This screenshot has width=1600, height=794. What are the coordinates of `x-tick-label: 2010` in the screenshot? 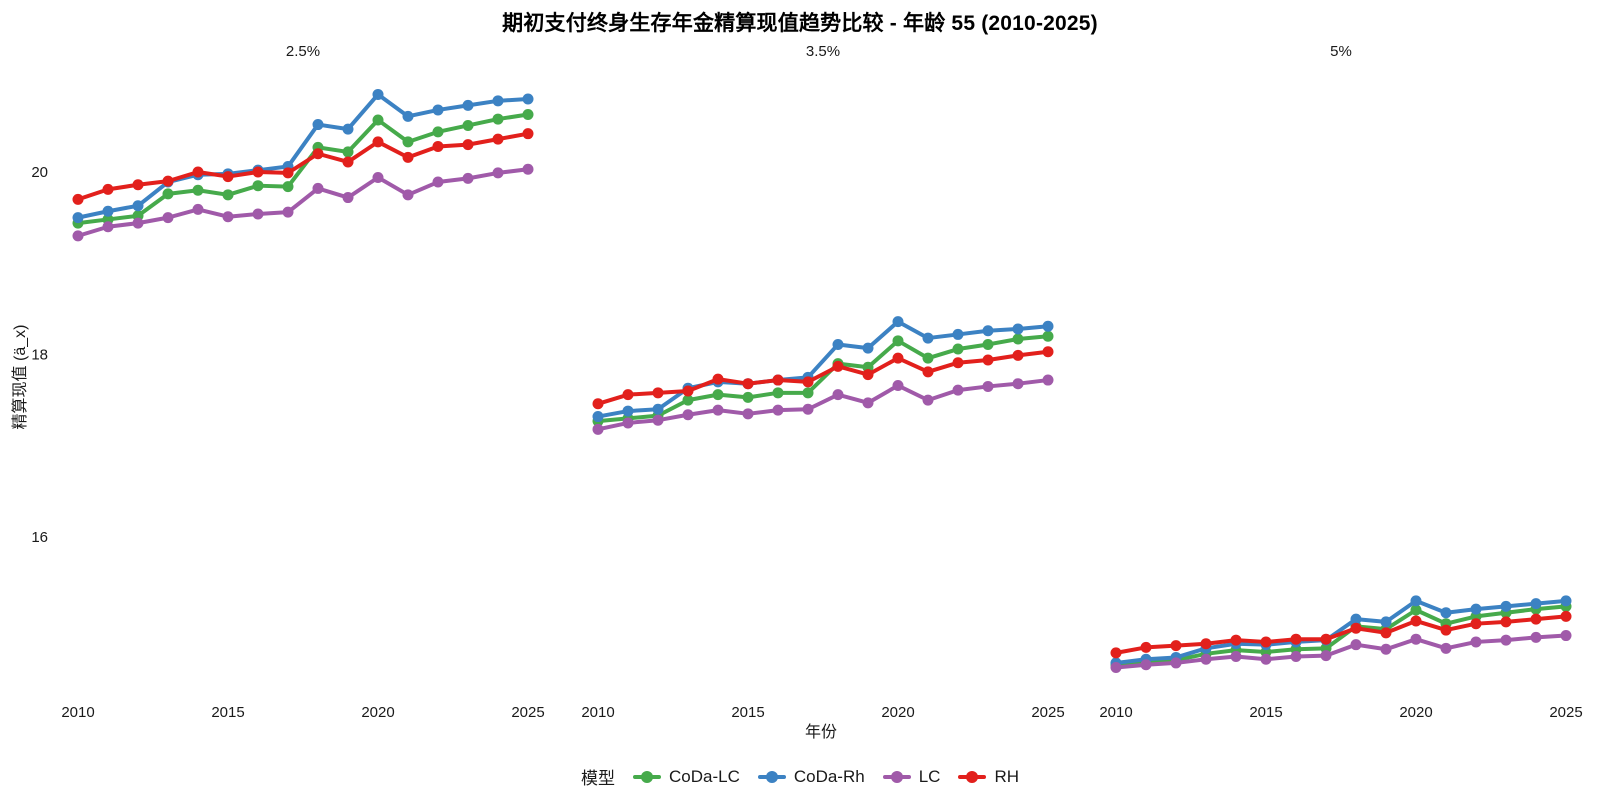 It's located at (597, 712).